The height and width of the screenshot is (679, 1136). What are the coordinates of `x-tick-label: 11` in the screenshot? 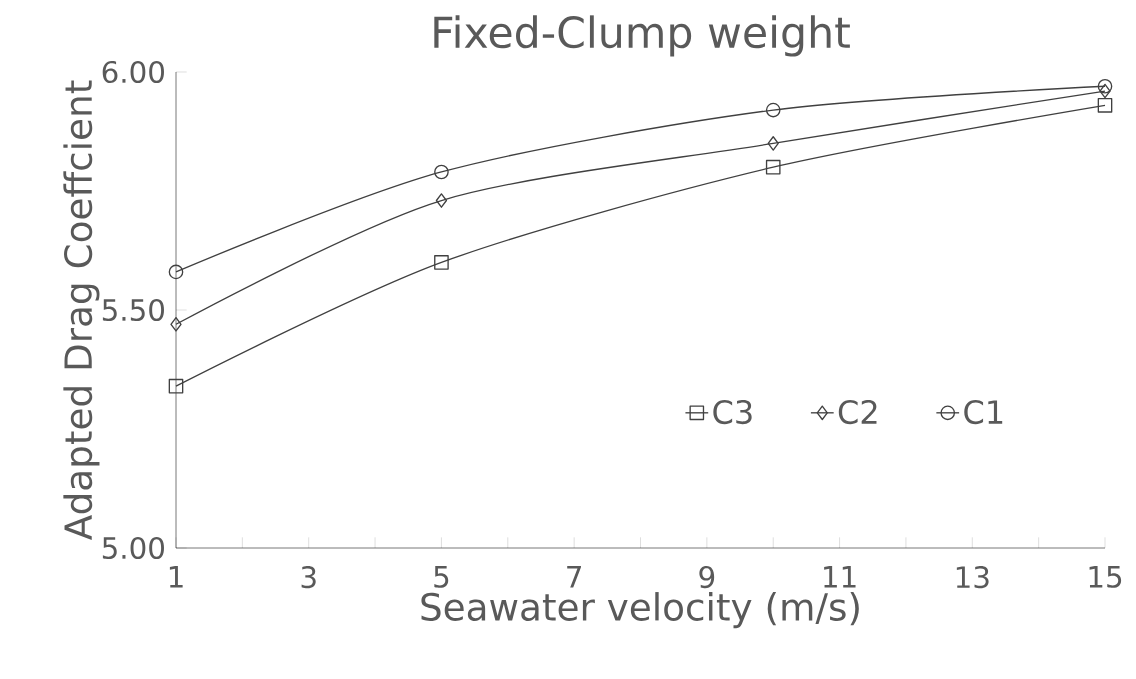 It's located at (840, 577).